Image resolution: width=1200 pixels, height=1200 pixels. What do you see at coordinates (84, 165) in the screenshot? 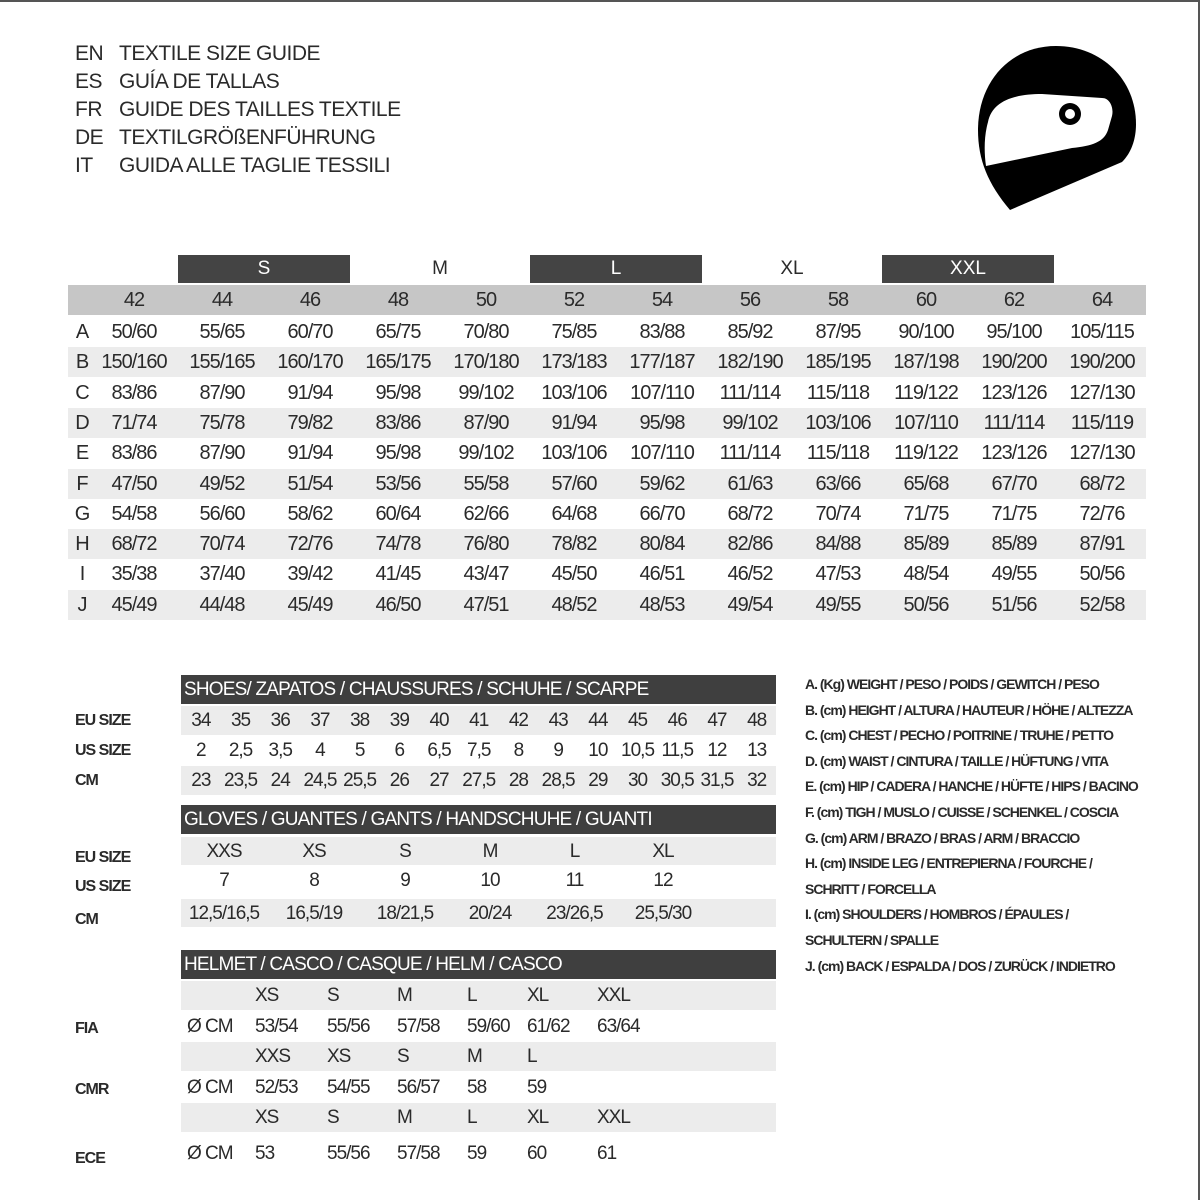
I see `language-code: IT` at bounding box center [84, 165].